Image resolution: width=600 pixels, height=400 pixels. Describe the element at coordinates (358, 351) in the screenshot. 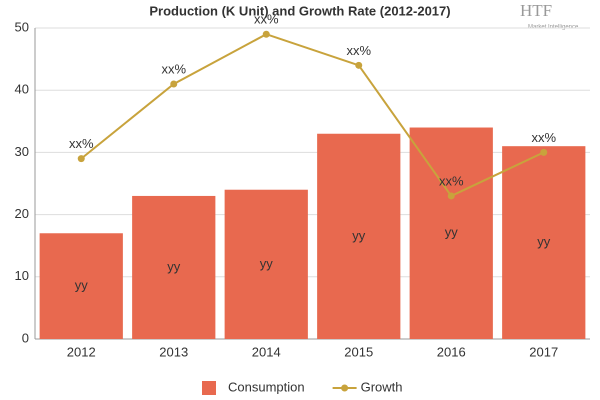

I see `x-tick-label: 2015` at that location.